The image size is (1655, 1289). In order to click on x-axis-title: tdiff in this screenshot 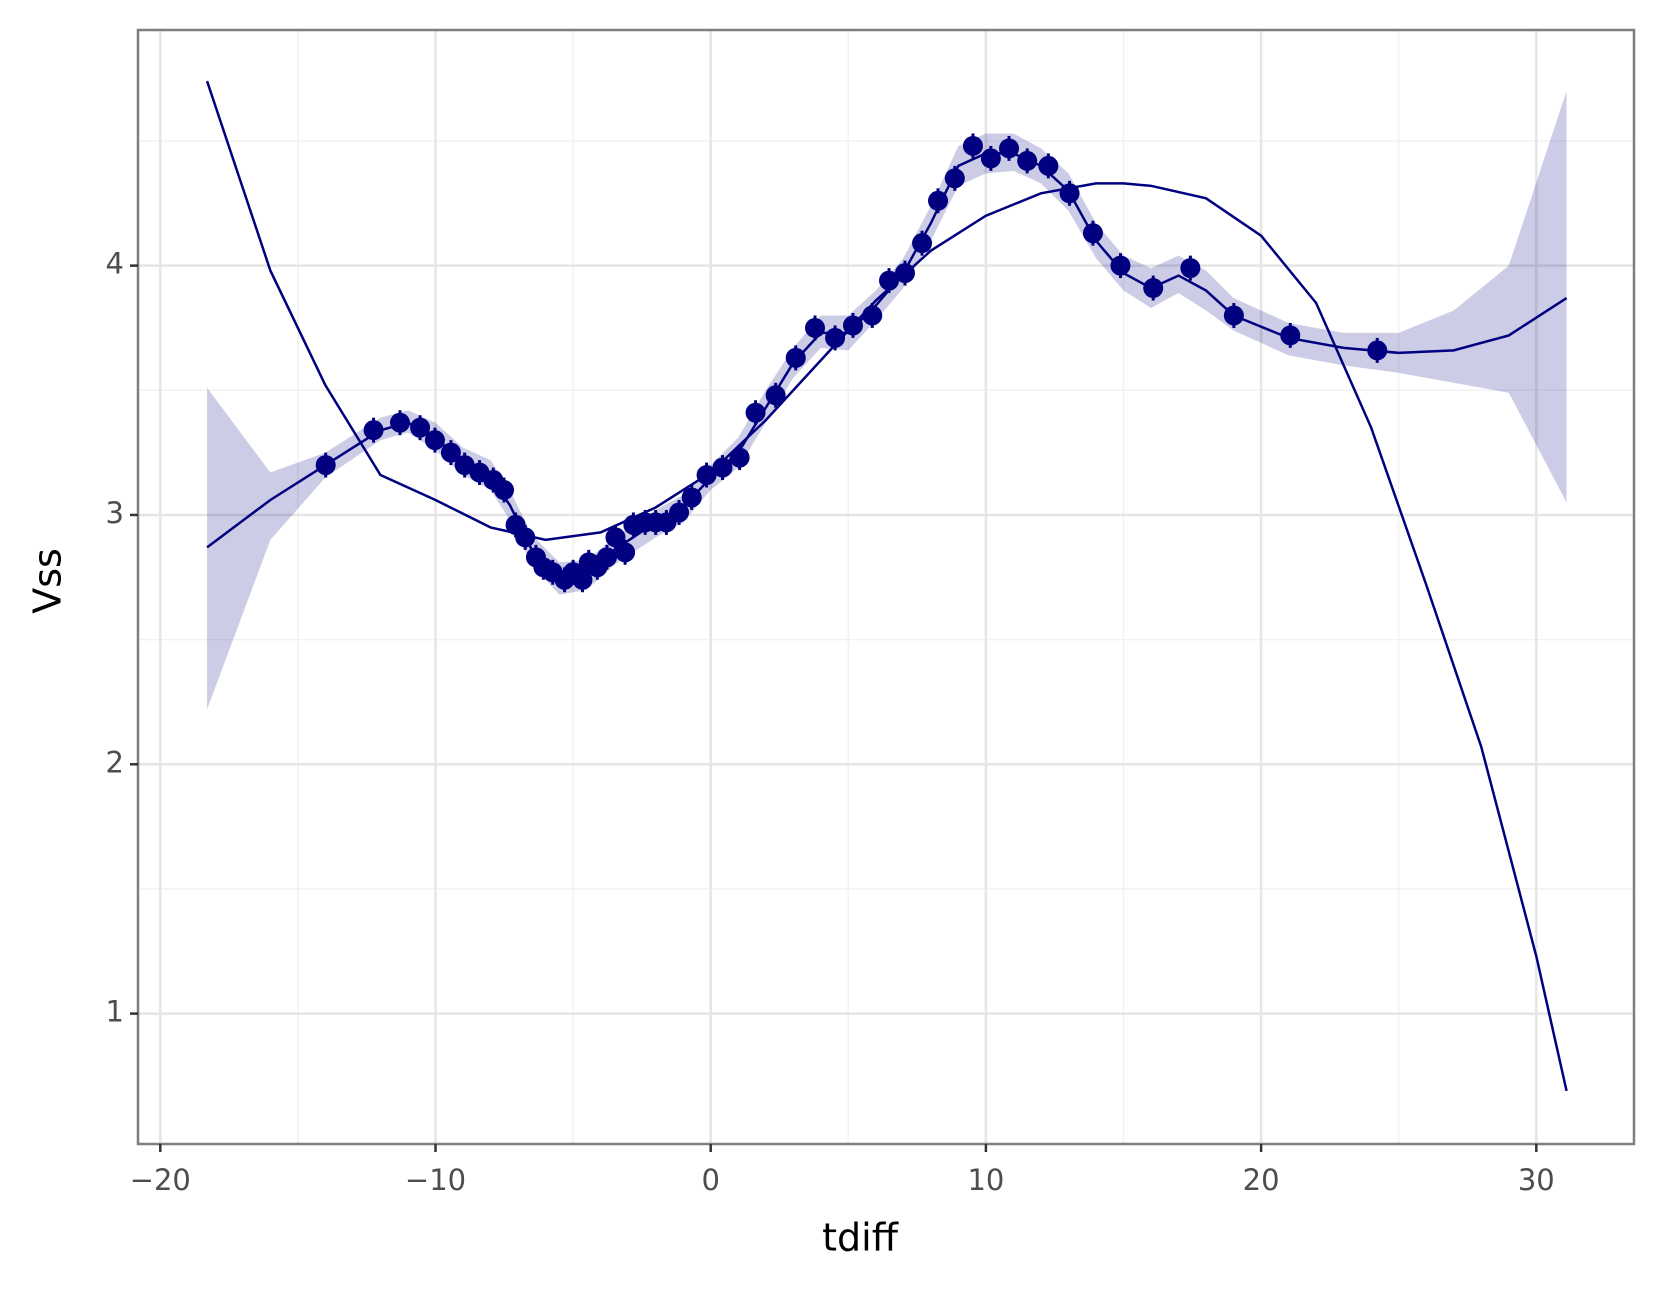, I will do `click(860, 1238)`.